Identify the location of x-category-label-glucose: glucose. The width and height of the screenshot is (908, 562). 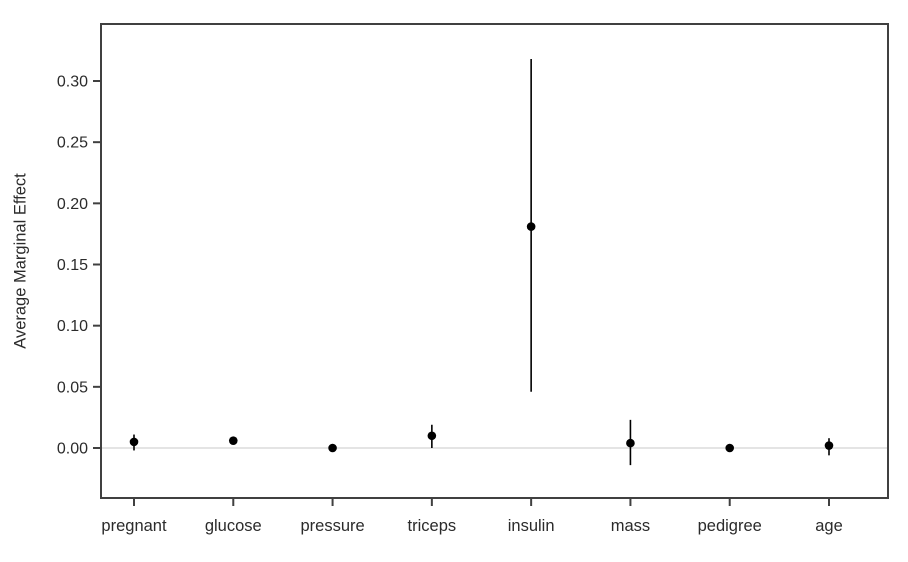
(233, 526).